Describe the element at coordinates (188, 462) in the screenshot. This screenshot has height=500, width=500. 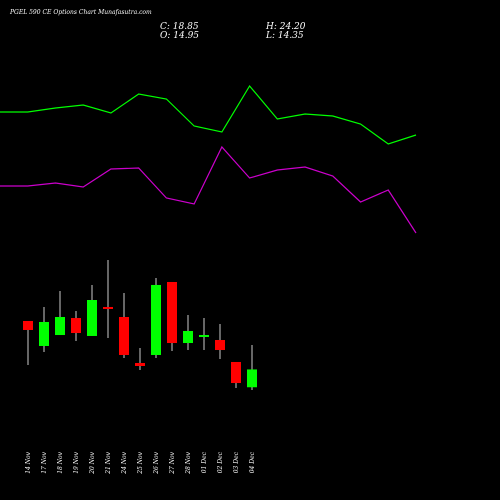
I see `x-tick-label: 28 Nov` at that location.